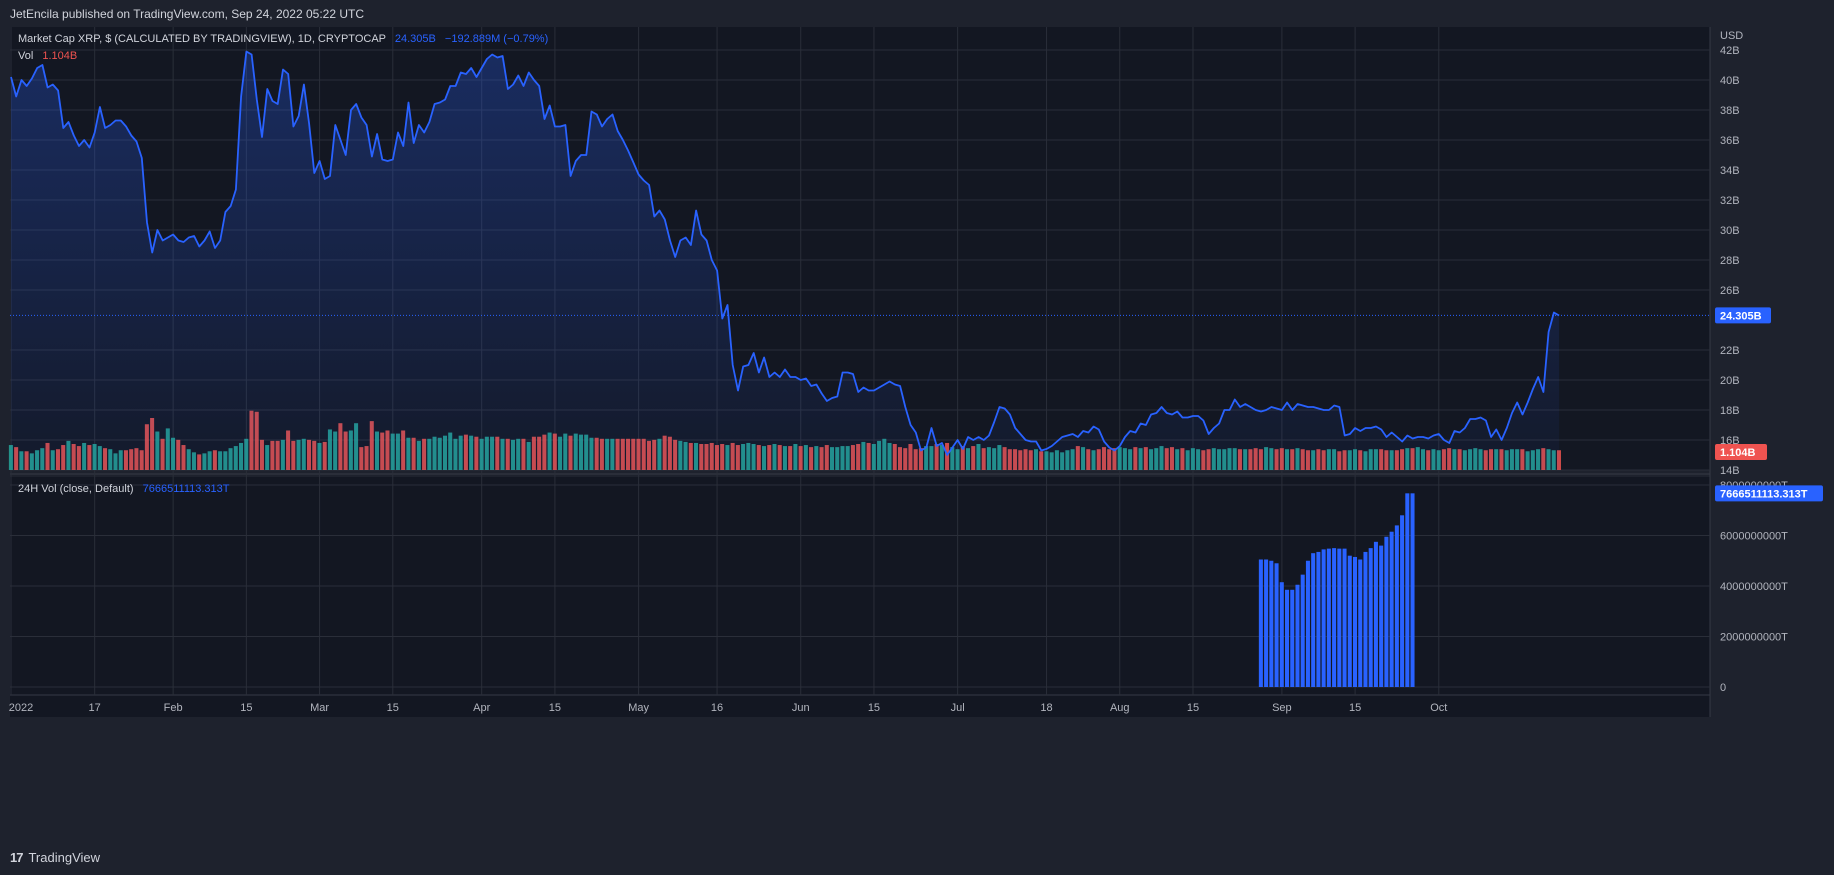 Image resolution: width=1834 pixels, height=875 pixels. Describe the element at coordinates (638, 708) in the screenshot. I see `x-tick-label: May` at that location.